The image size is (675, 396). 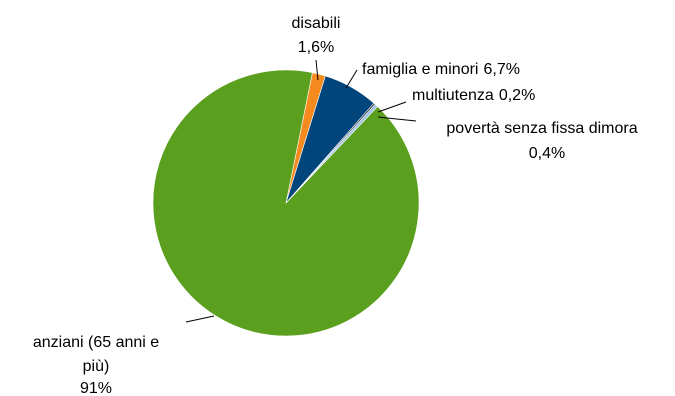 What do you see at coordinates (96, 388) in the screenshot?
I see `label-anziani-value: 91%` at bounding box center [96, 388].